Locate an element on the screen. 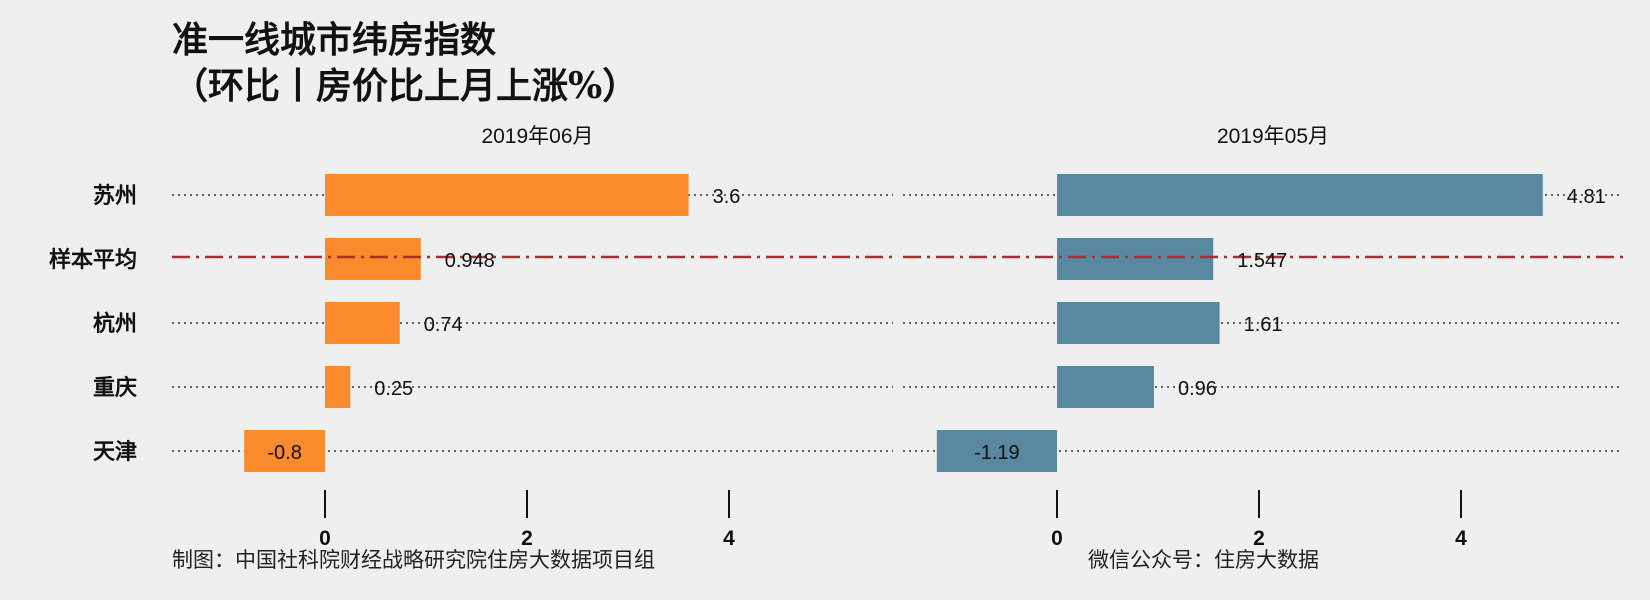 Image resolution: width=1650 pixels, height=600 pixels. caption-right: 微信公众号：住房大数据 is located at coordinates (1203, 560).